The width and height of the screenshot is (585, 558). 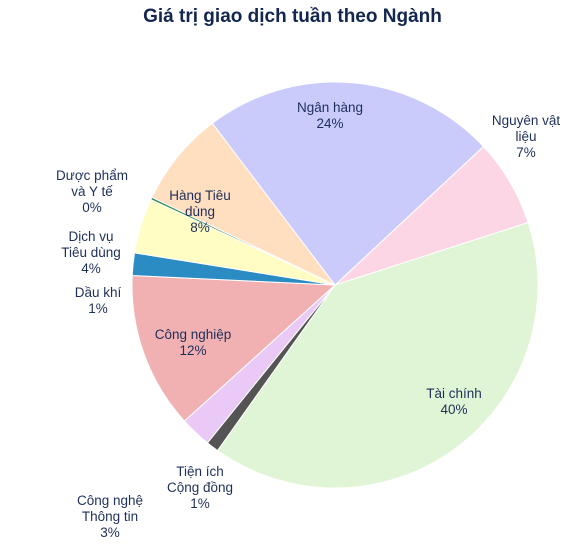 I want to click on slice-label: Công nghệ Thông tin 3%, so click(x=110, y=516).